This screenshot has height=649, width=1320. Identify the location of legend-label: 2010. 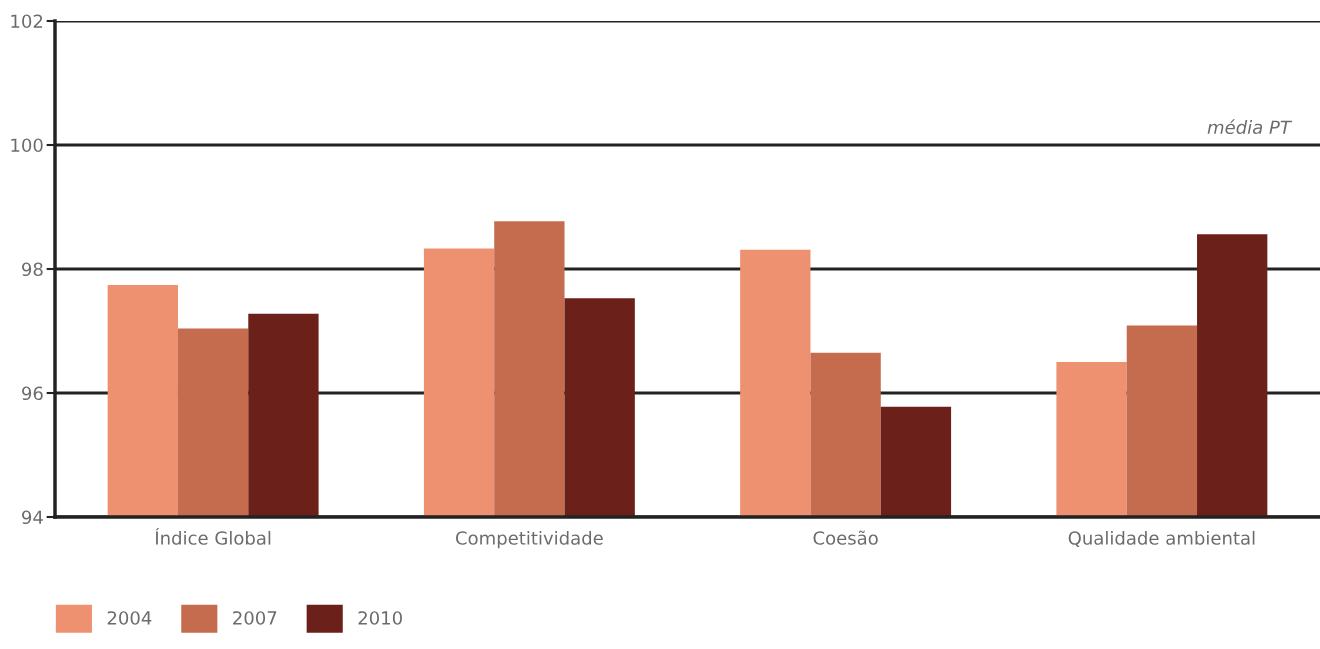
(380, 618).